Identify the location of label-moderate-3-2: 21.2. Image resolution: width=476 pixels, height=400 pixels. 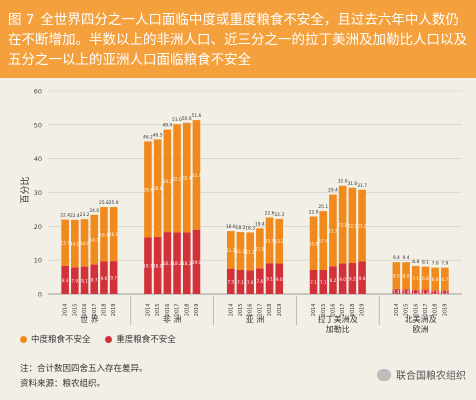
(333, 230).